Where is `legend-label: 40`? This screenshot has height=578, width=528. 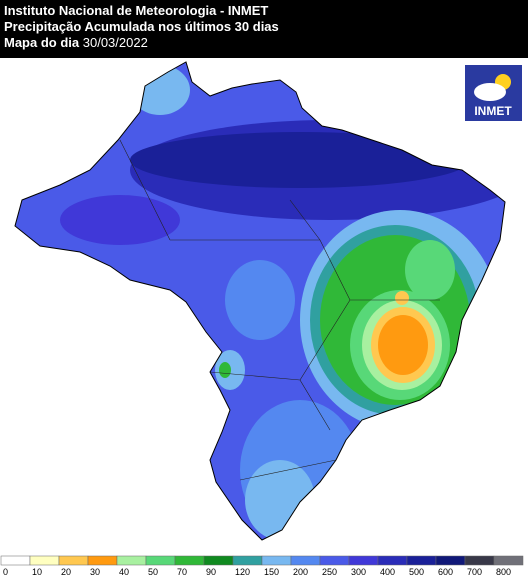 legend-label: 40 is located at coordinates (124, 572).